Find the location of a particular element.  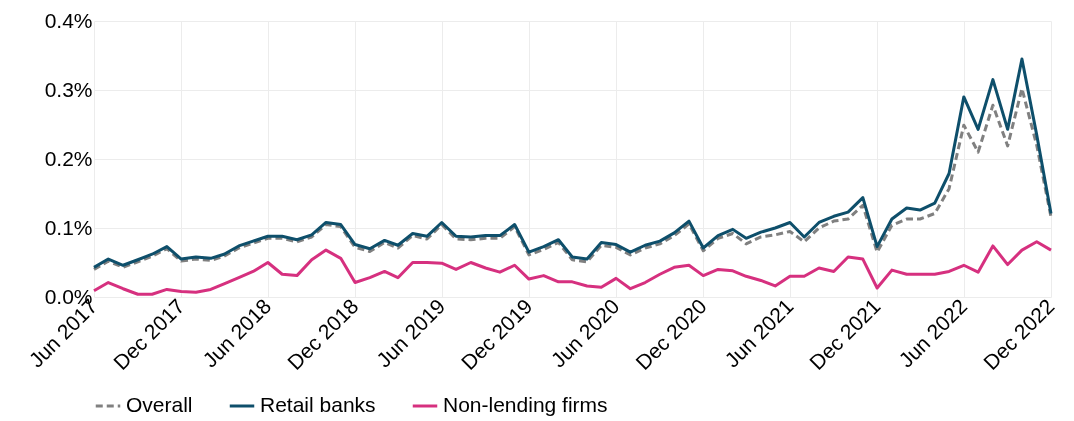

legend-label: Overall is located at coordinates (159, 404).